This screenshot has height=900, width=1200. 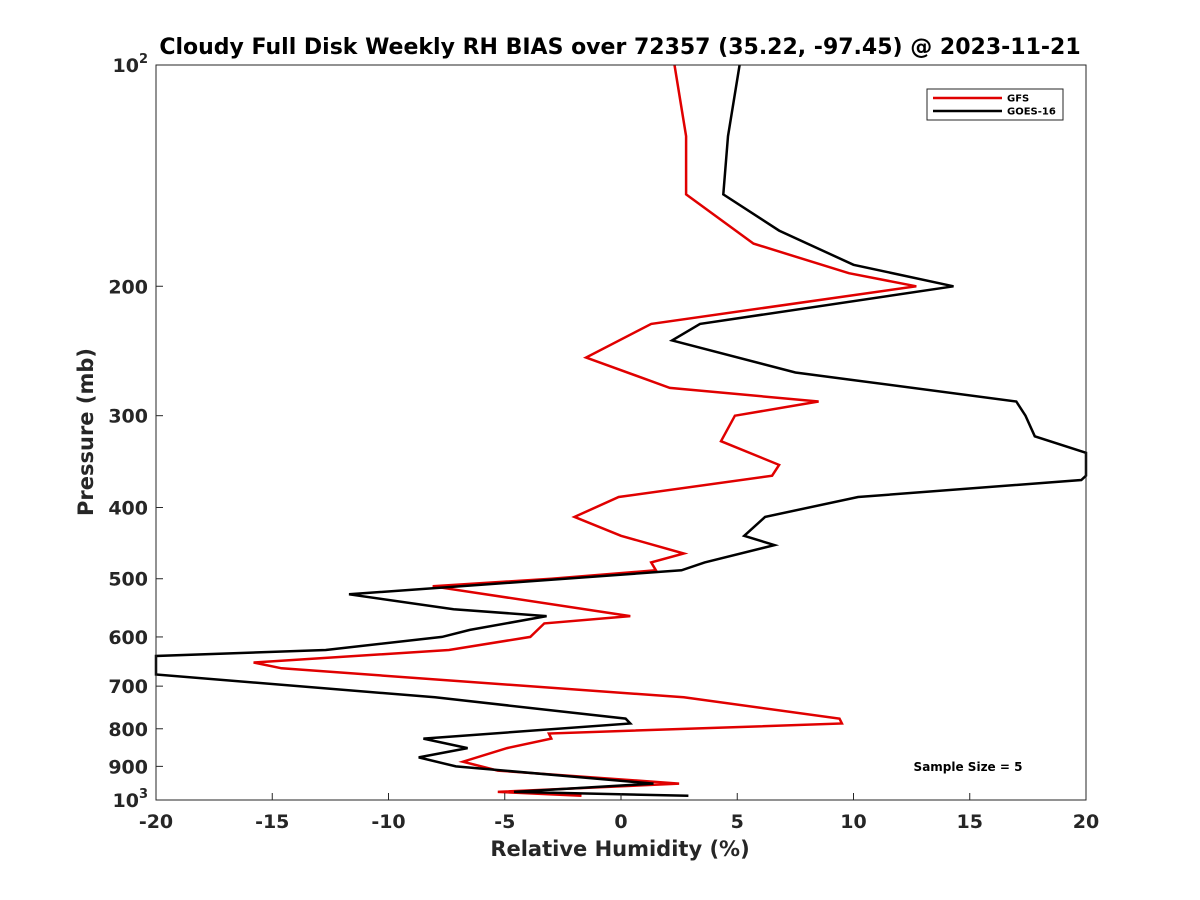 I want to click on y-tick-label: 10³, so click(x=131, y=799).